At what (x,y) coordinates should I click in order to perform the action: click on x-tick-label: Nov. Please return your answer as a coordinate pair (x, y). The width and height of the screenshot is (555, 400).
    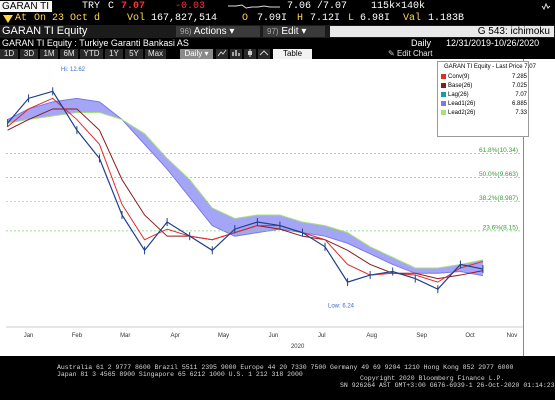
    Looking at the image, I should click on (512, 336).